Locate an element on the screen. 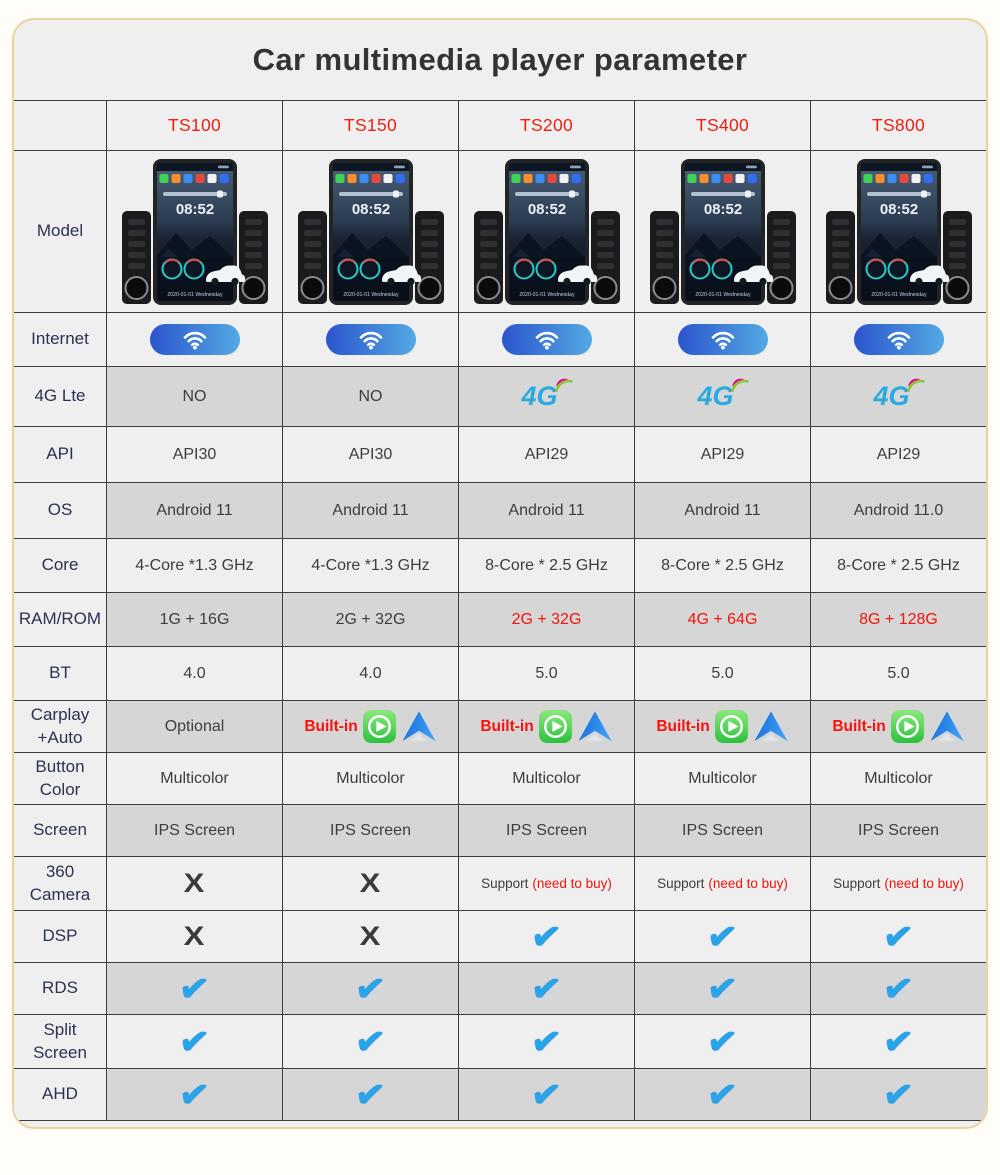  cell-carplay-auto-ts100: Optional is located at coordinates (194, 726).